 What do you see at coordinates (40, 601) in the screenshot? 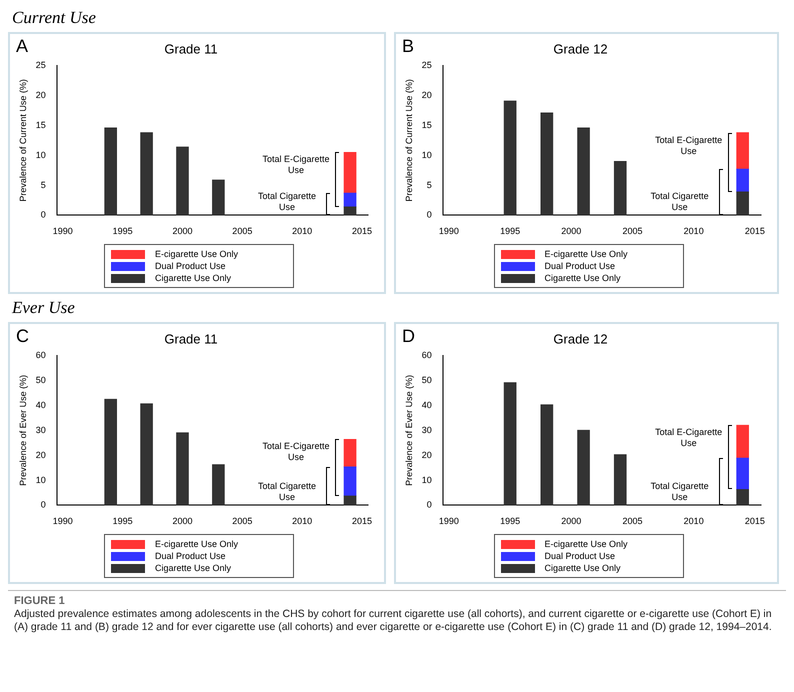
I see `text: FIGURE 1` at bounding box center [40, 601].